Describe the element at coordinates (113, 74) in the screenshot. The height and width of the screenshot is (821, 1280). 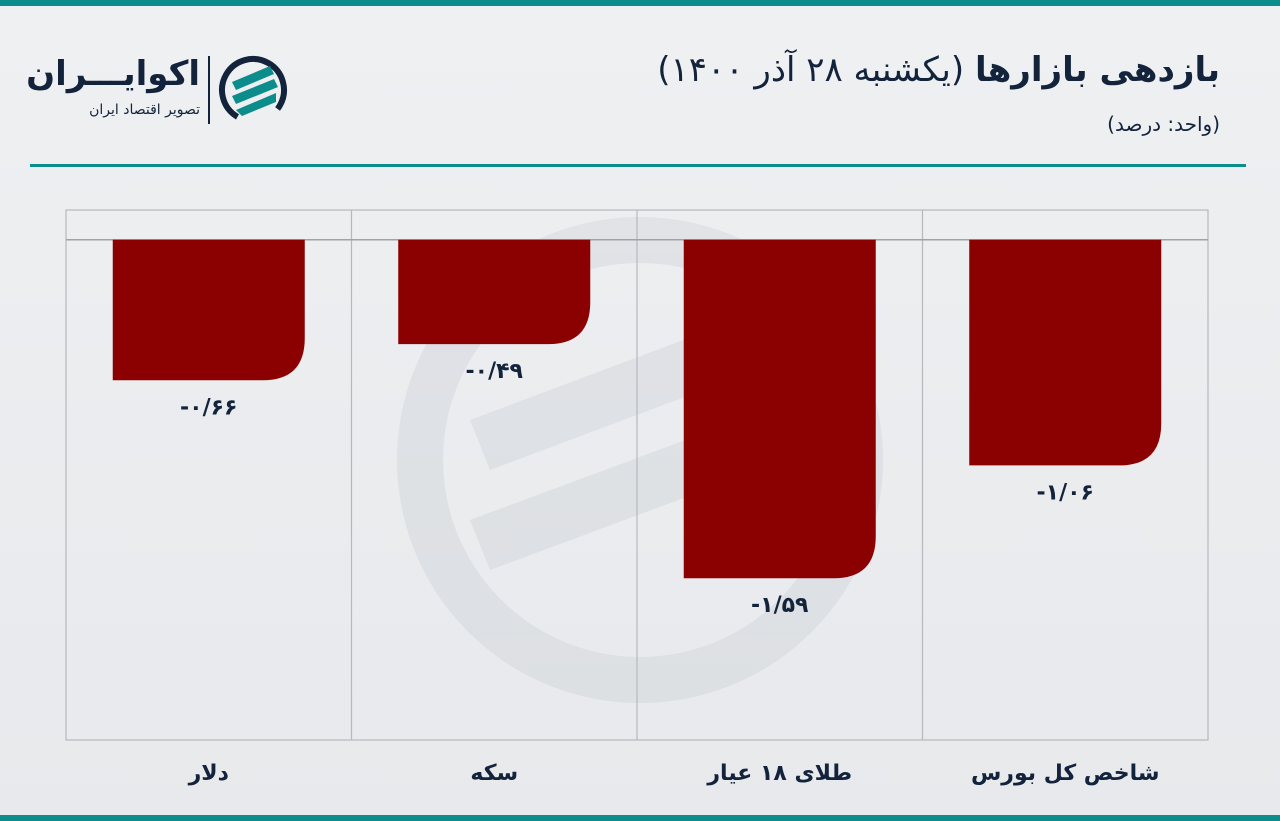
I see `brand-name: اکوایـــران` at that location.